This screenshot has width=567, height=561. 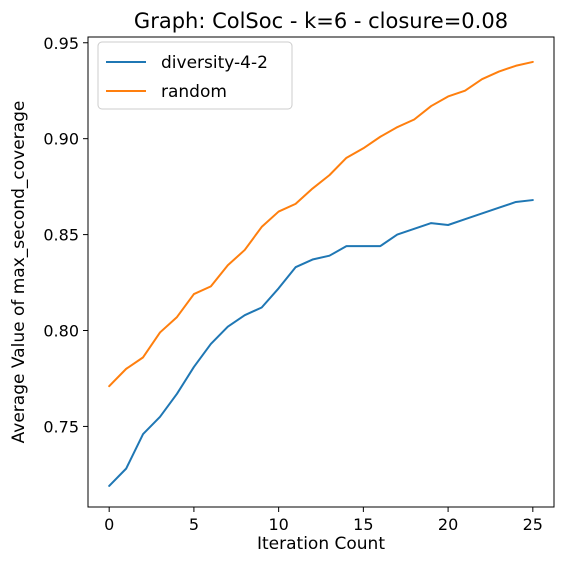 I want to click on y-tick-label: 0.75, so click(x=61, y=426).